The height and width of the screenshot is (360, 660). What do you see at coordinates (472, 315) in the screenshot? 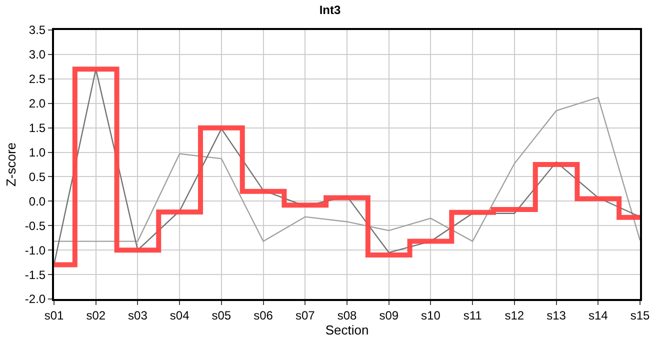
I see `x-tick-label: s11` at bounding box center [472, 315].